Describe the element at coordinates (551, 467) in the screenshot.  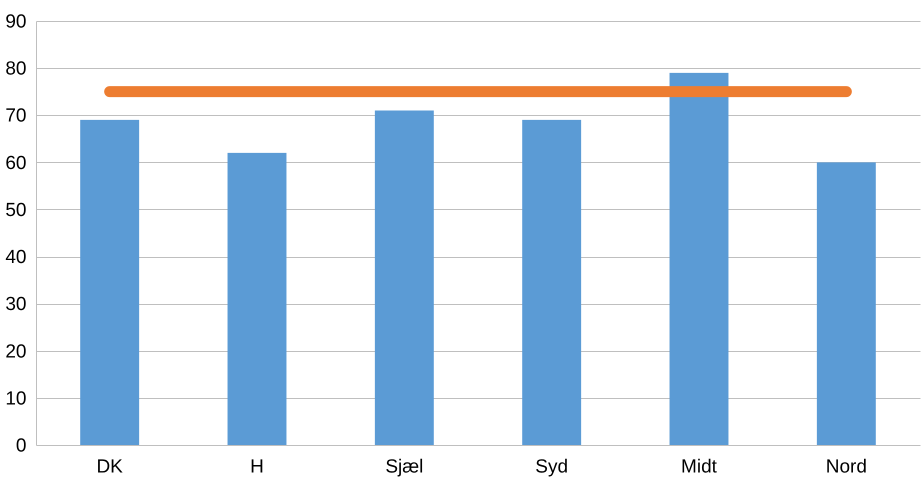
I see `x-tick-label: Syd` at that location.